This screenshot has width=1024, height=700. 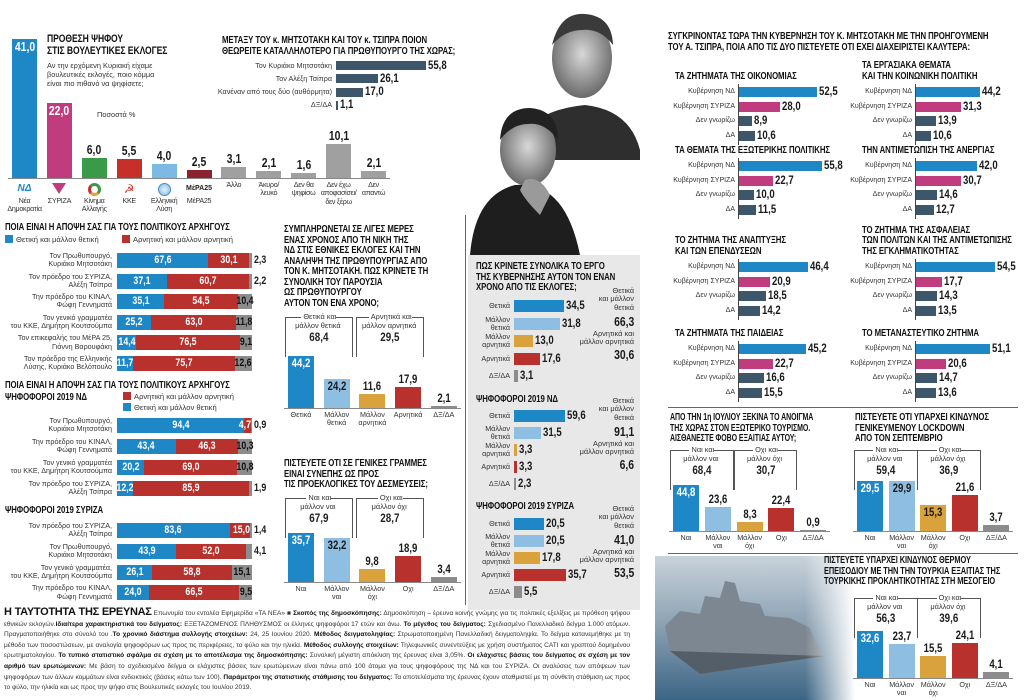 What do you see at coordinates (24, 188) in the screenshot?
I see `nd-icon: ΝΔ` at bounding box center [24, 188].